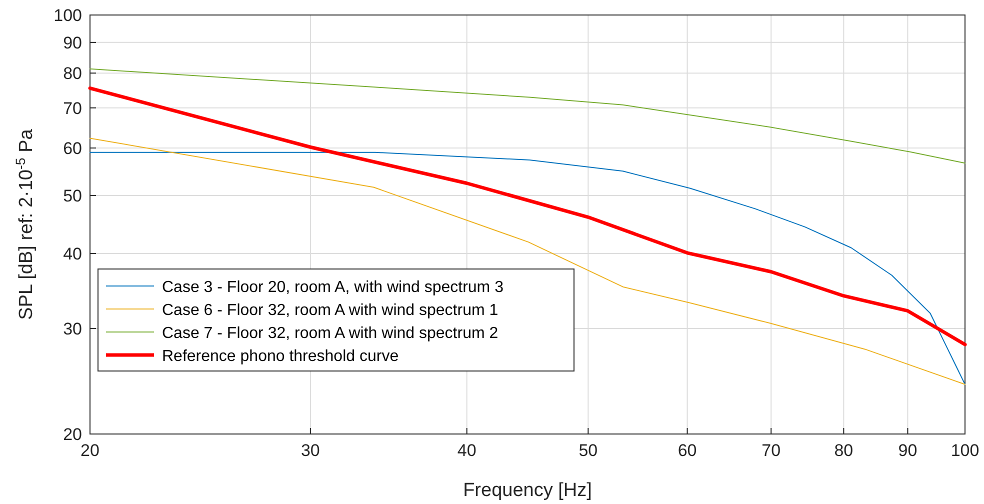 The image size is (984, 504). What do you see at coordinates (330, 310) in the screenshot?
I see `legend-label: Case 6 - Floor 32, room A with wind spectrum 1` at bounding box center [330, 310].